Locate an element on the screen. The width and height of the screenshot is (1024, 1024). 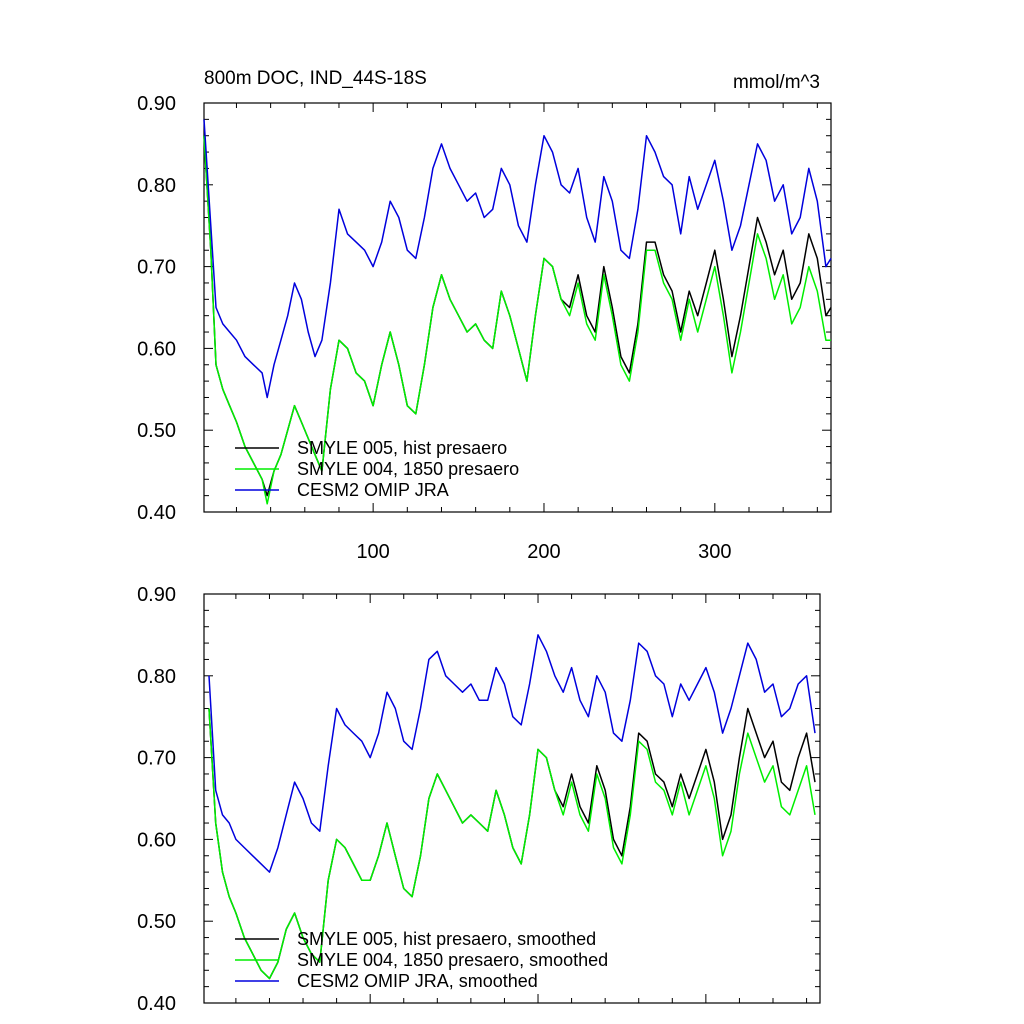
x-tick-label: 200 is located at coordinates (543, 552).